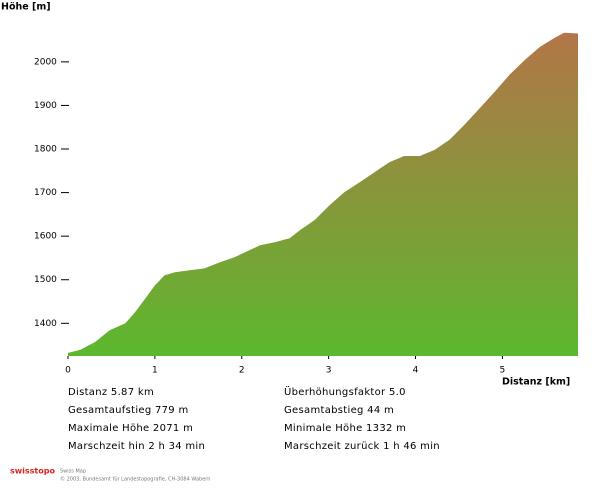 The width and height of the screenshot is (600, 491). I want to click on x-tick-label: 5, so click(503, 371).